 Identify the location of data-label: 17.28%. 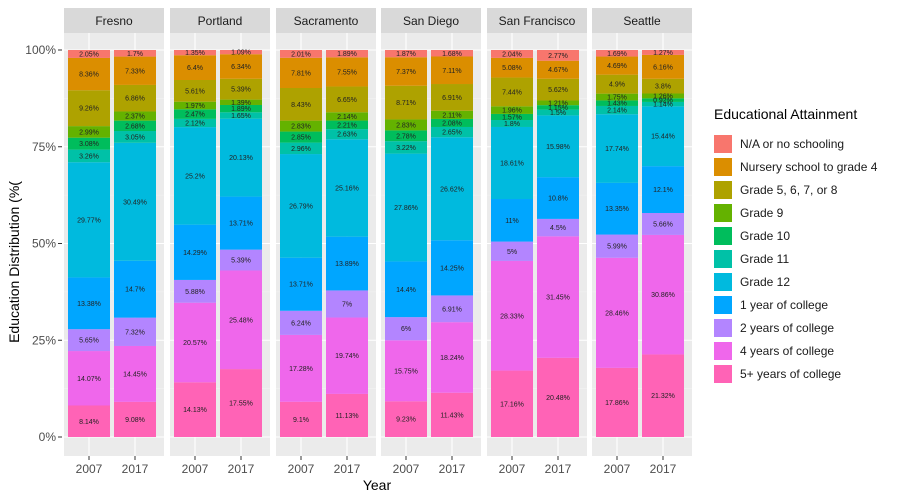
(301, 369).